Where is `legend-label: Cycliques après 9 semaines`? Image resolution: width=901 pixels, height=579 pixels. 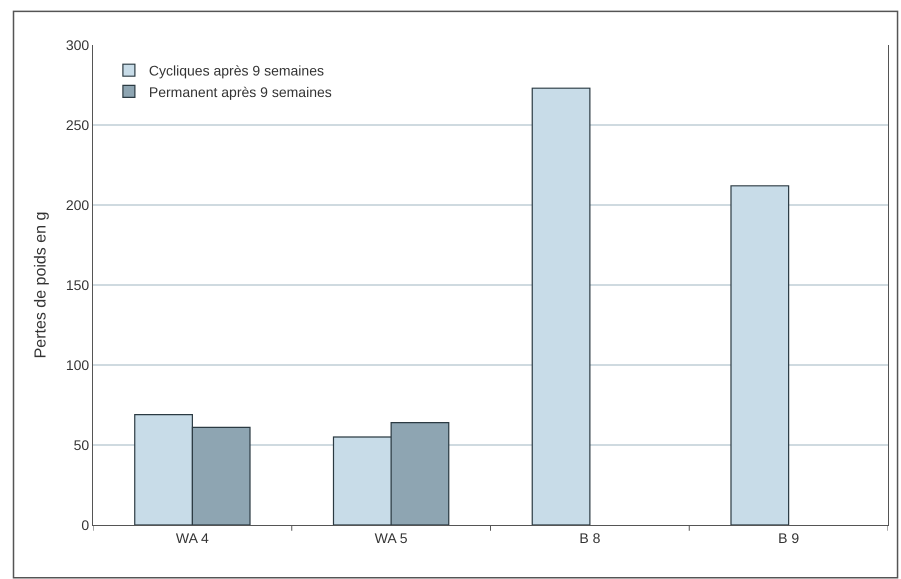
legend-label: Cycliques après 9 semaines is located at coordinates (236, 70).